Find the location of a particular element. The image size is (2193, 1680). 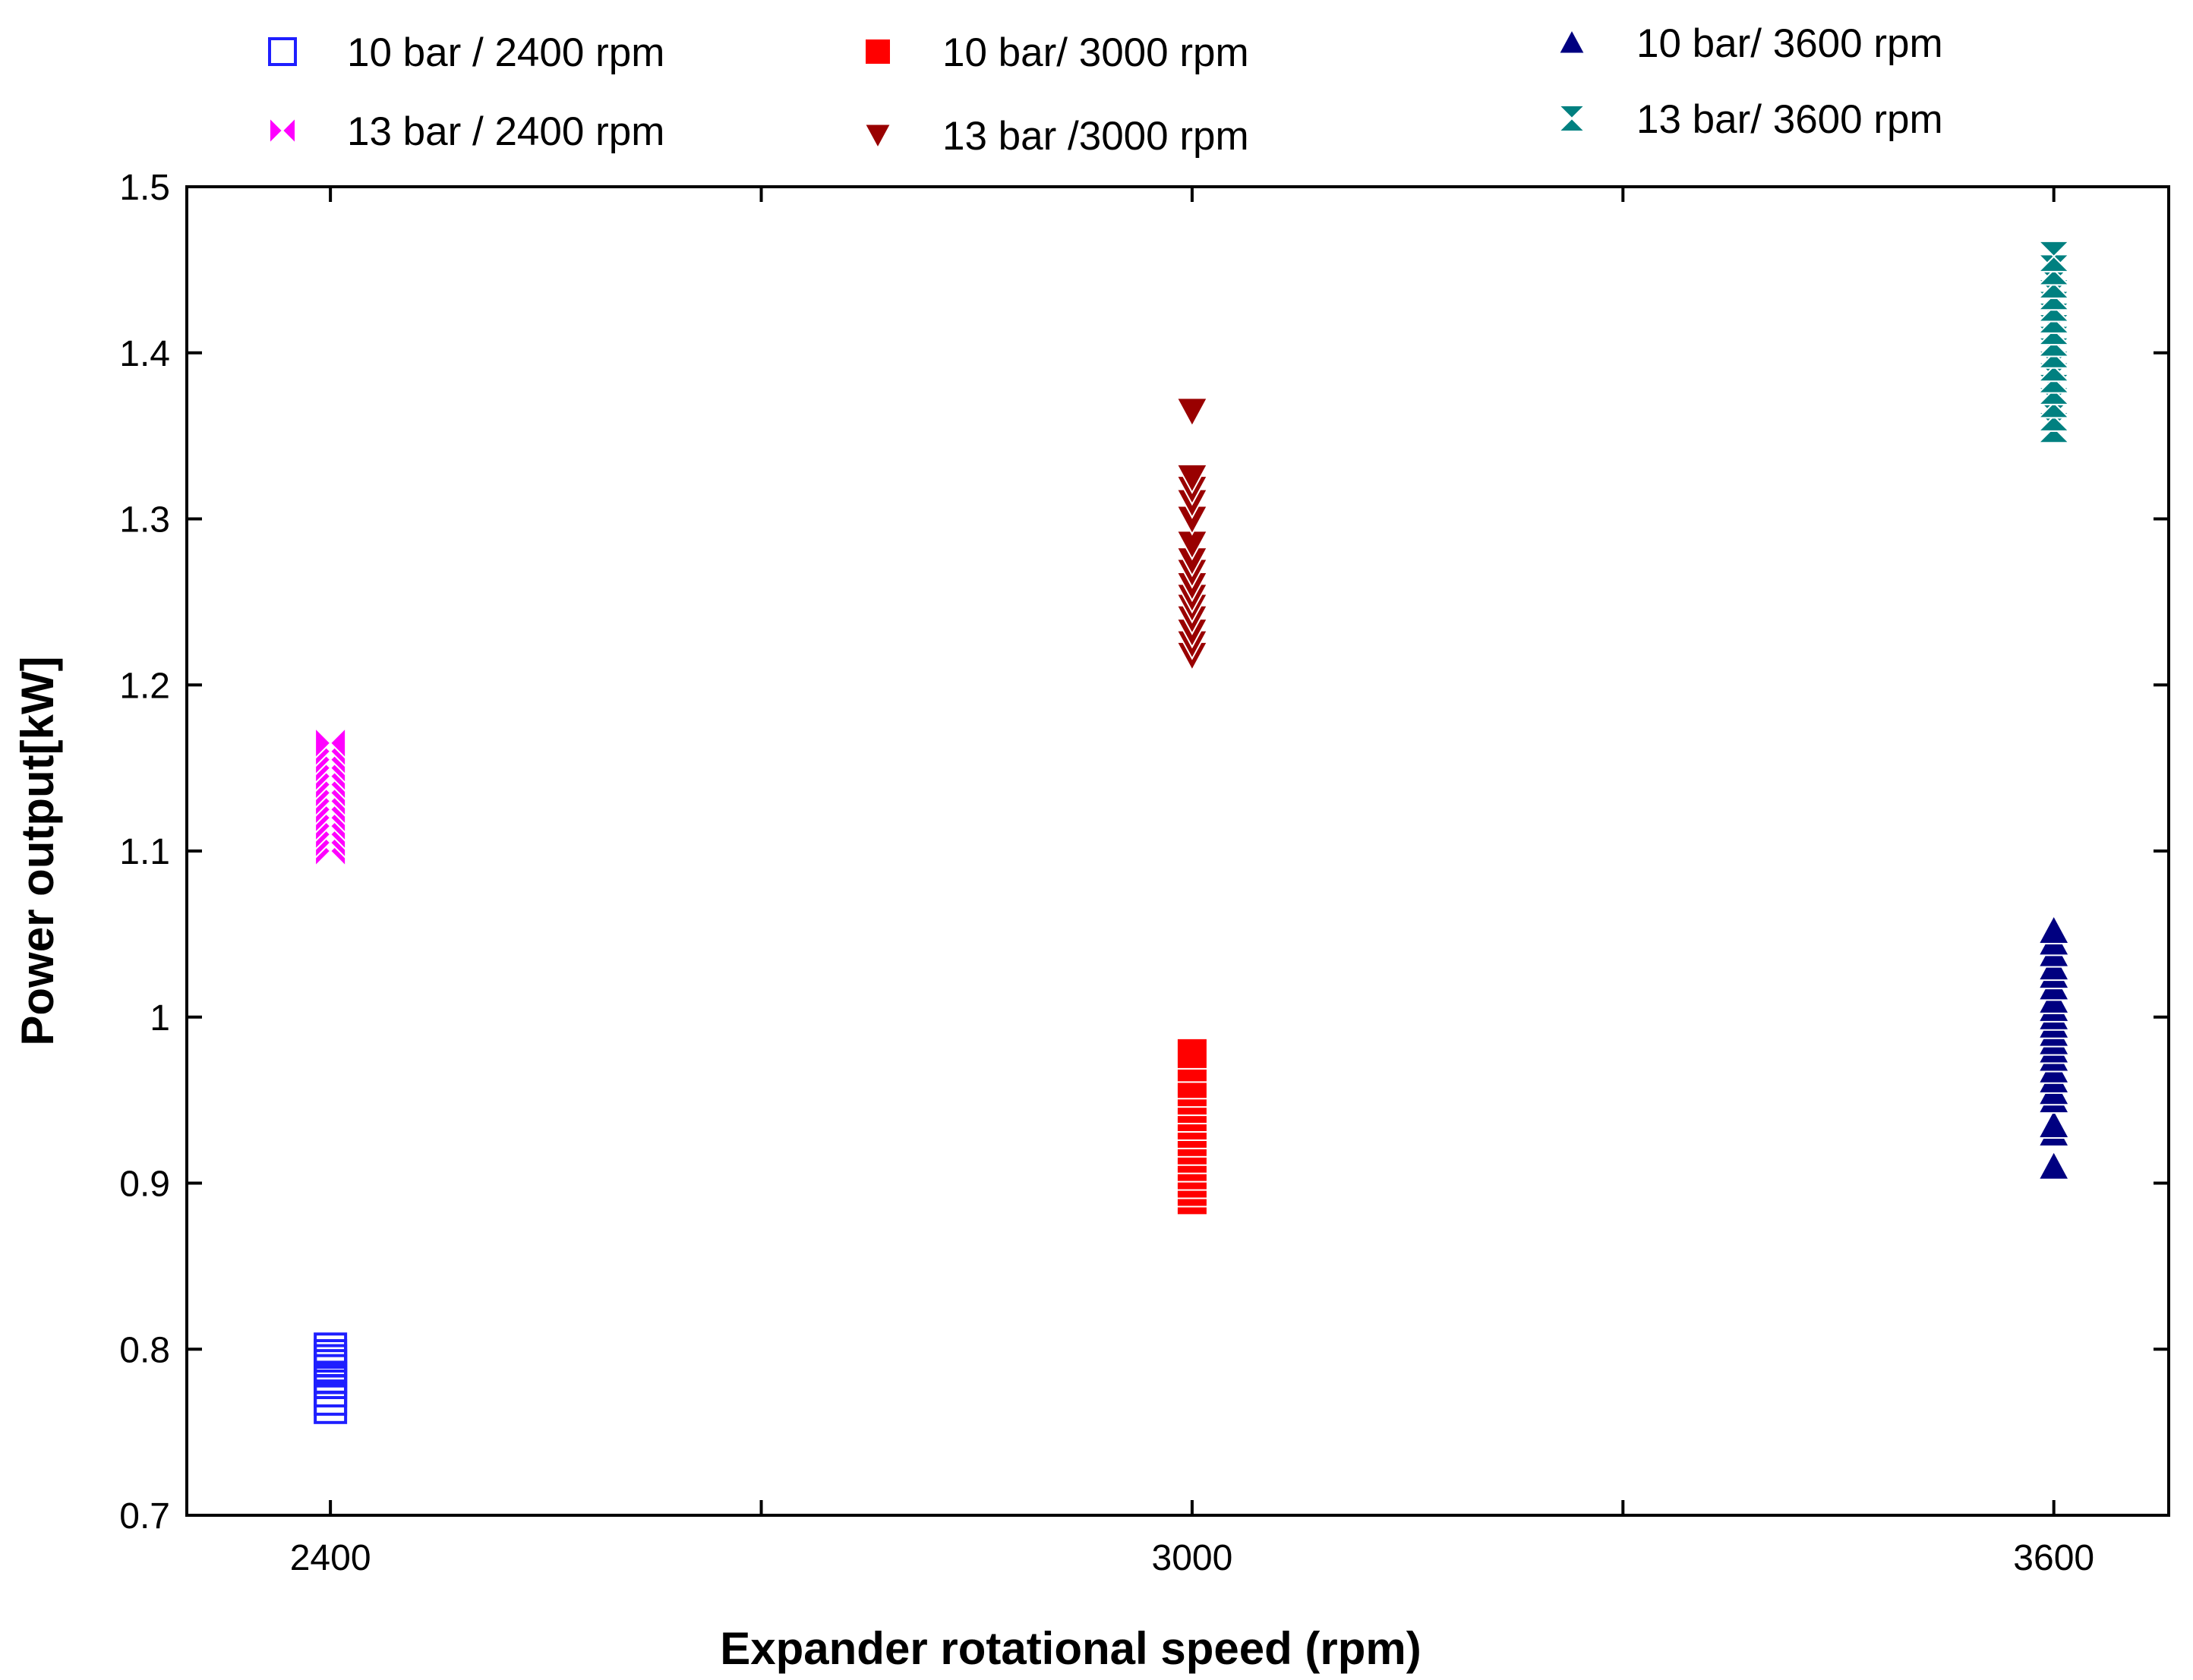

legend-item: 13 bar/ 3600 rpm is located at coordinates (1750, 119).